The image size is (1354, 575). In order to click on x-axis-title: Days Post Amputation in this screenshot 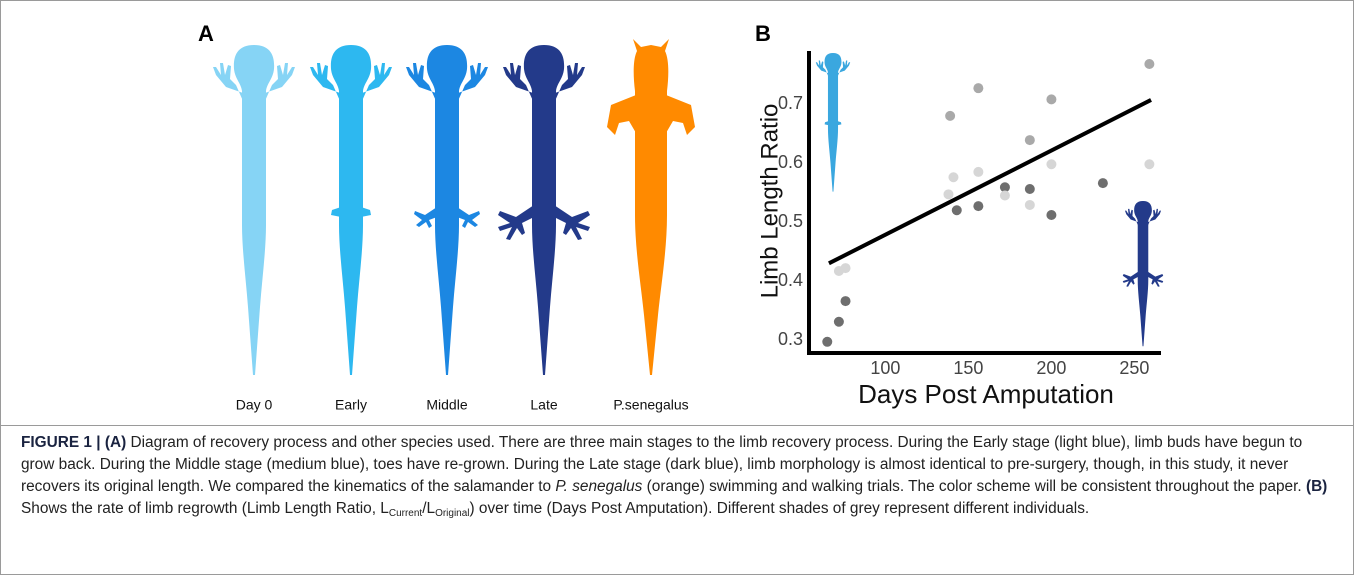, I will do `click(986, 394)`.